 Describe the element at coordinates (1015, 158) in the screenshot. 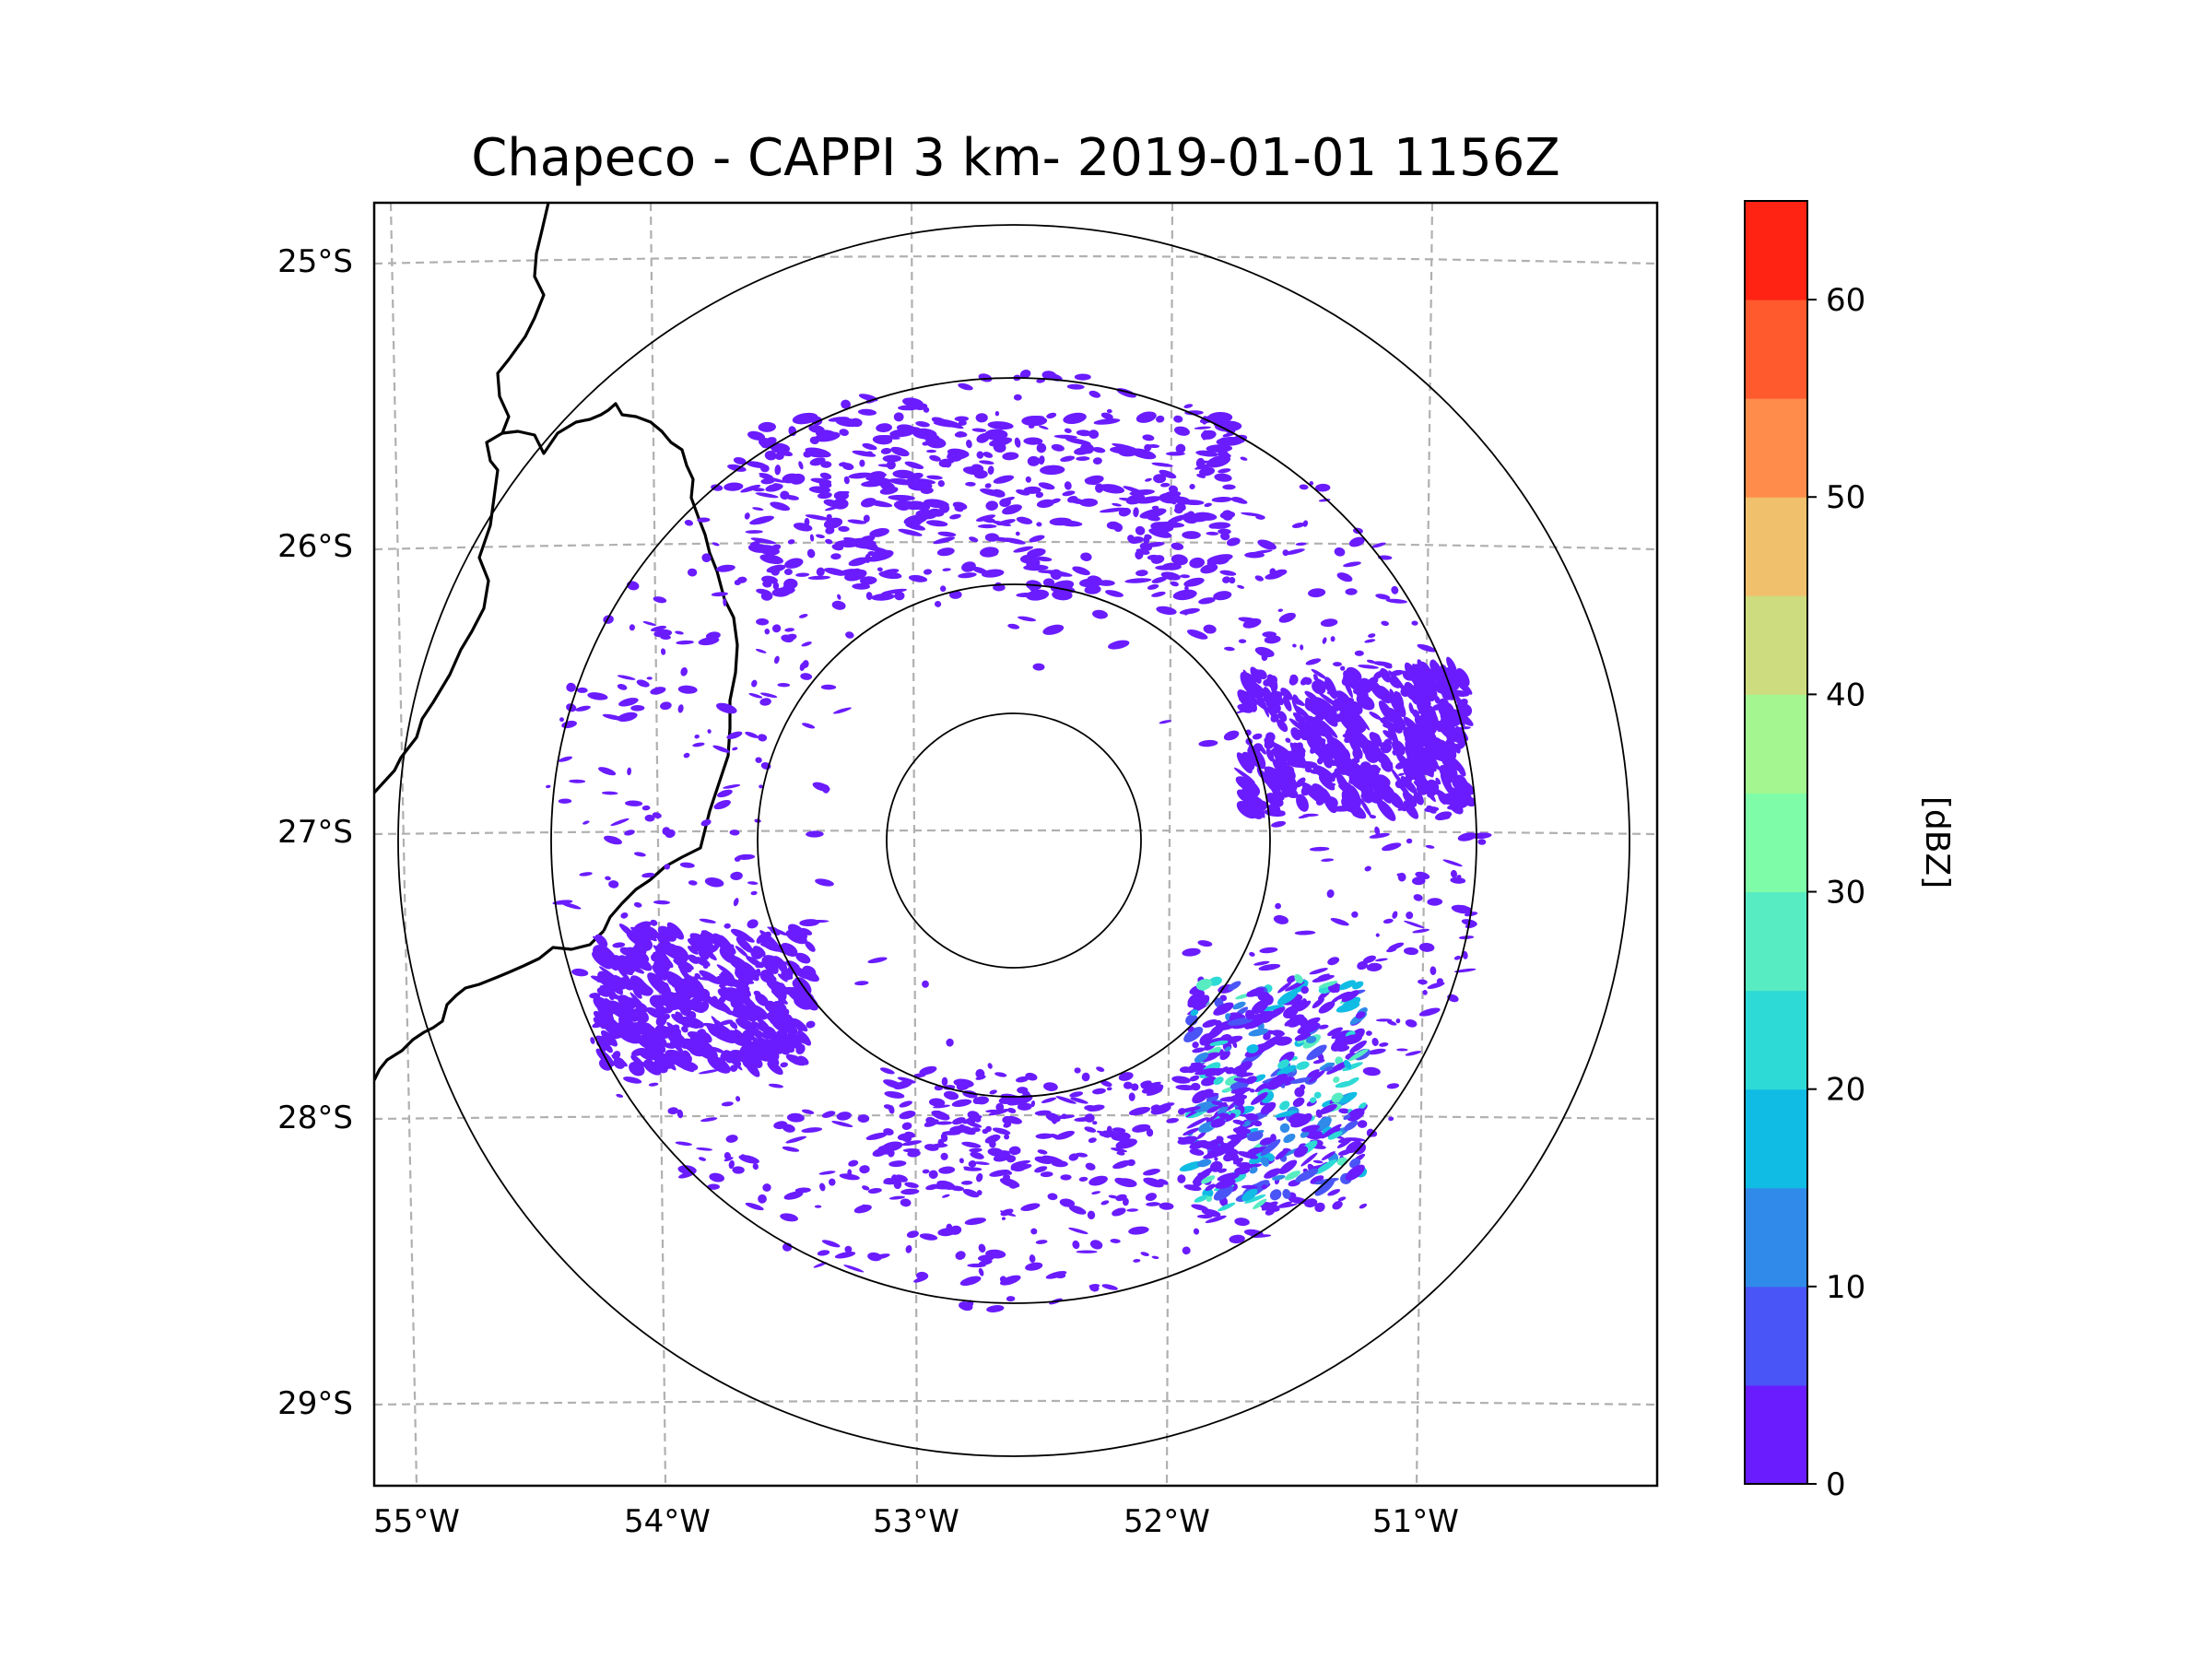

I see `plot-title: Chapeco - CAPPI 3 km- 2019-01-01 1156Z` at that location.